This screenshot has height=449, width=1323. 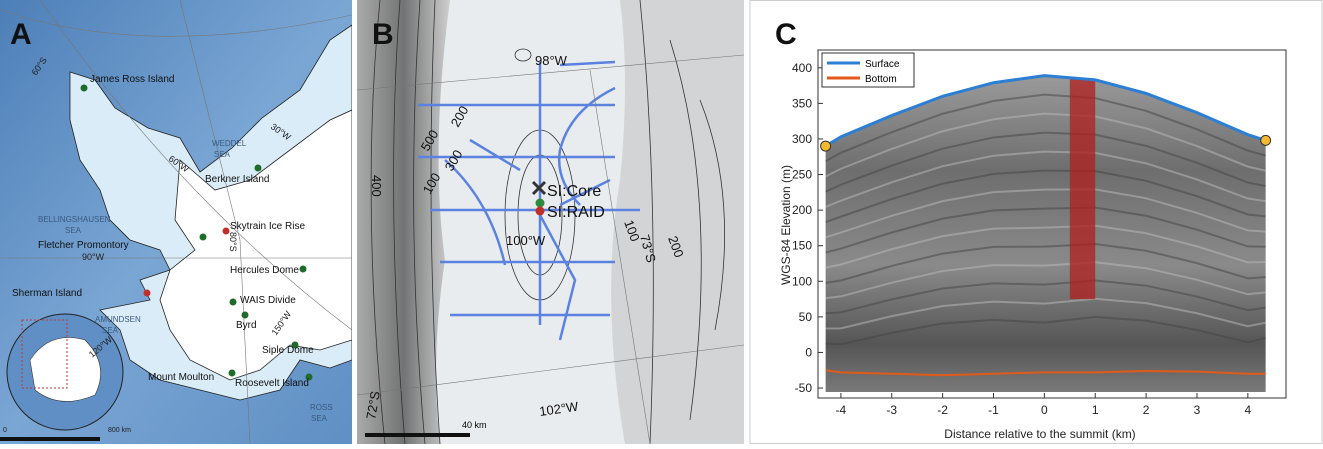 I want to click on place-label: Hercules Dome, so click(x=264, y=270).